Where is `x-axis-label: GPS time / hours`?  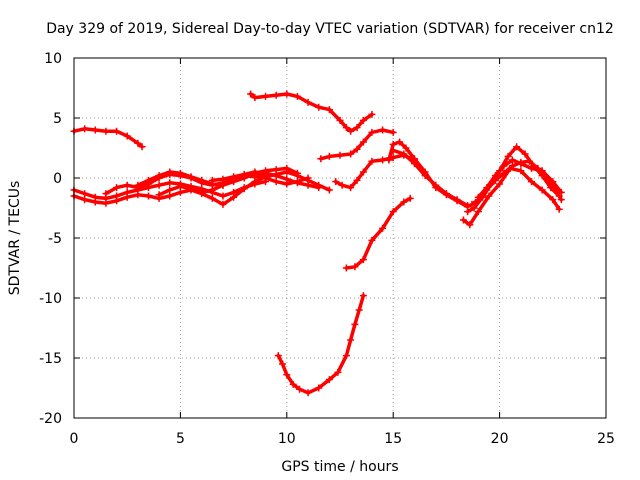
x-axis-label: GPS time / hours is located at coordinates (339, 467).